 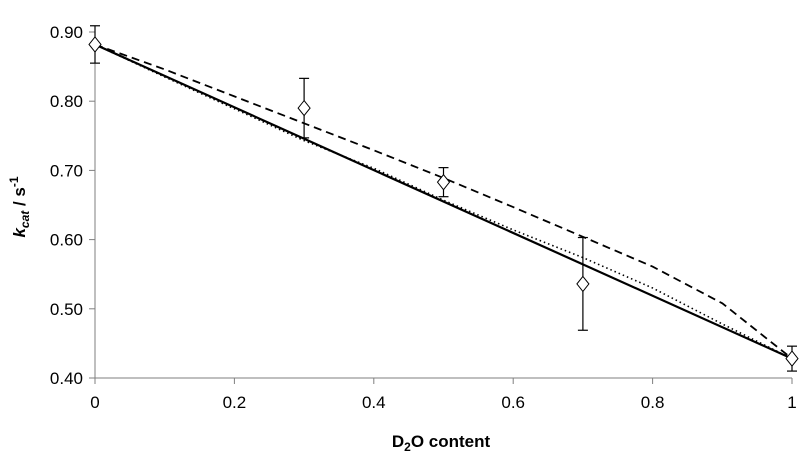 I want to click on x-tick-label: 0.2, so click(x=235, y=402).